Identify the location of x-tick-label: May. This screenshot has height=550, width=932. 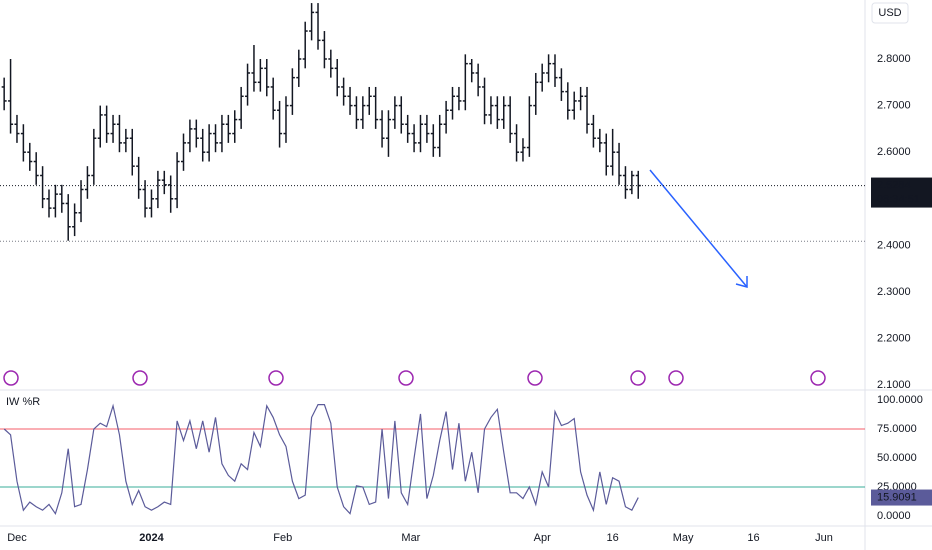
(683, 538).